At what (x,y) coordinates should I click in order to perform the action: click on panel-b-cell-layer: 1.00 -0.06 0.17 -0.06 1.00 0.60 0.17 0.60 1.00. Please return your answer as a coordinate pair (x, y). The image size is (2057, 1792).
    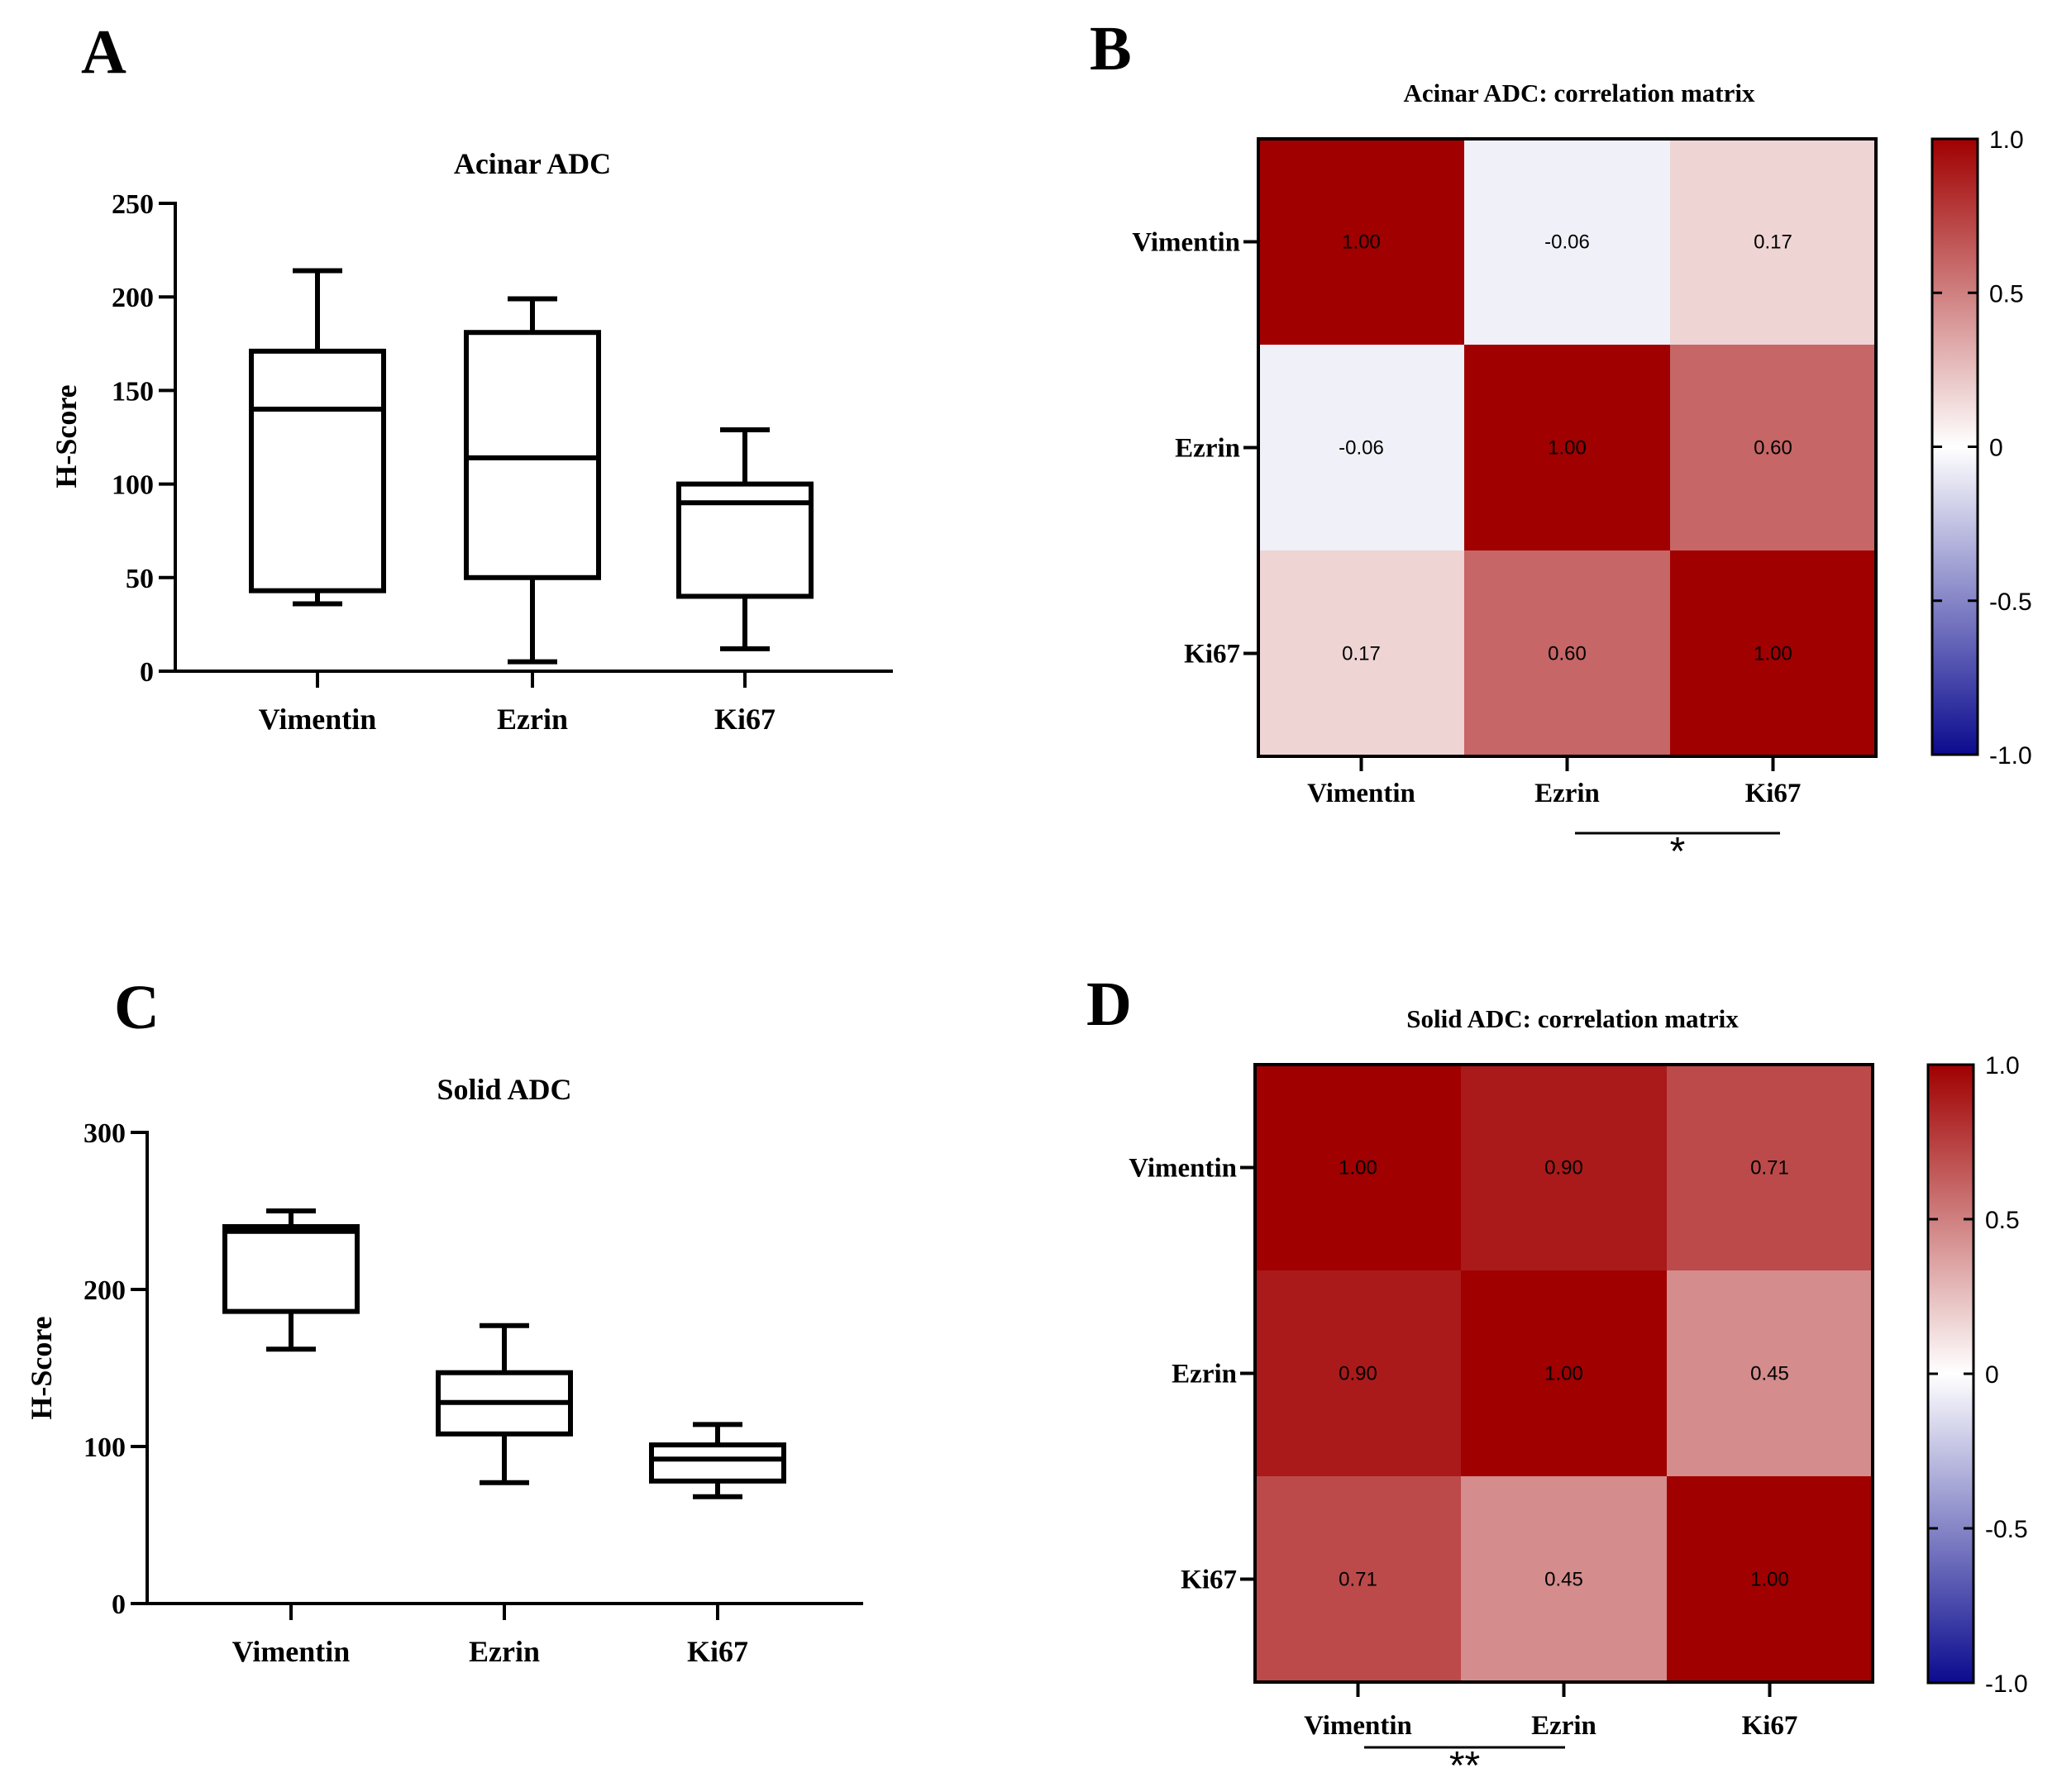
    Looking at the image, I should click on (1567, 448).